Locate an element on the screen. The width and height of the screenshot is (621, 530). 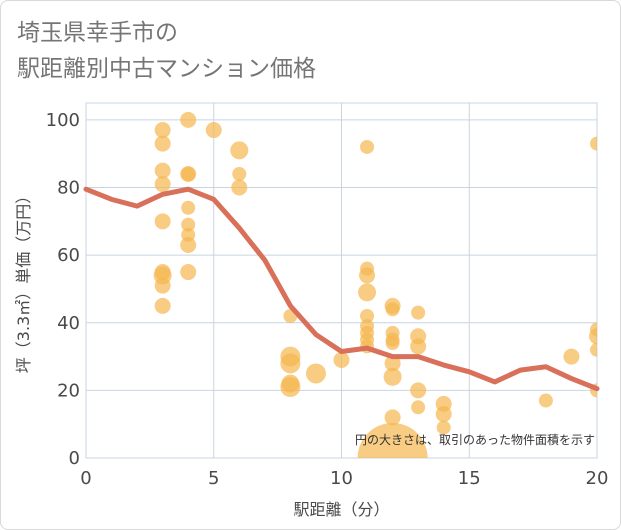
x-tick-label: 0 is located at coordinates (85, 478).